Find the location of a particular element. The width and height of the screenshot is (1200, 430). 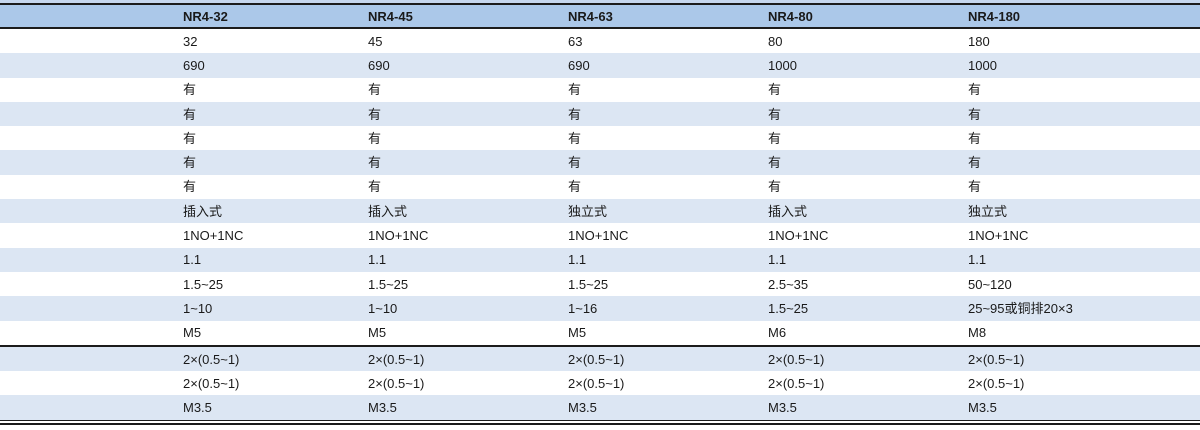

table-row: 1.1 1.1 1.1 1.1 1.1 is located at coordinates (600, 259).